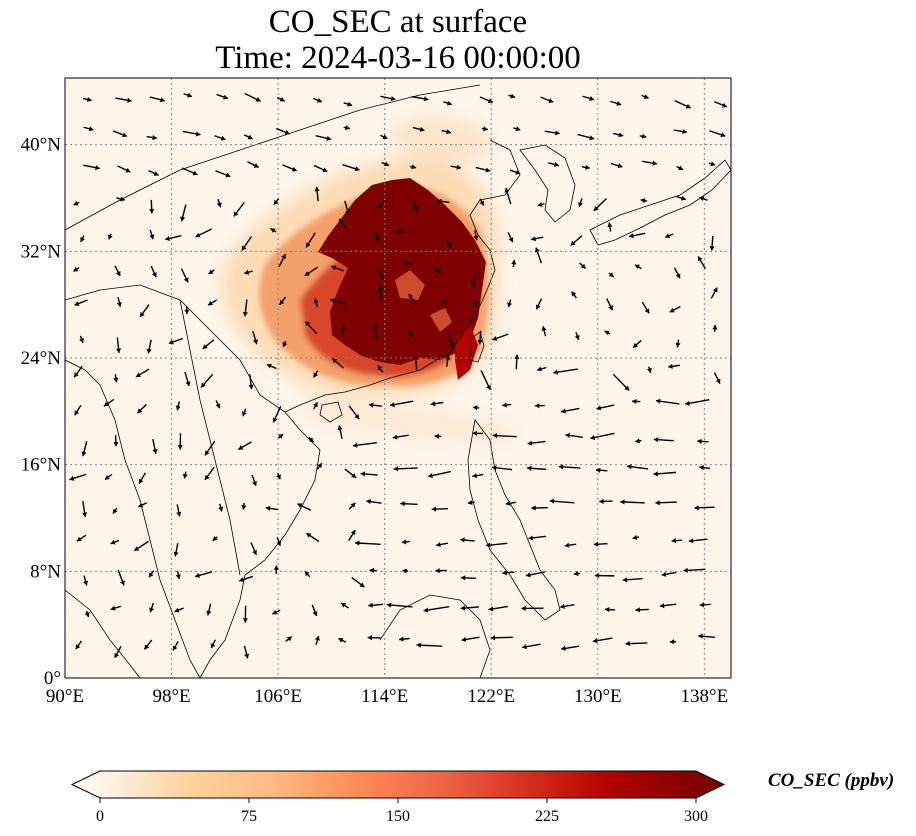 The width and height of the screenshot is (916, 836). Describe the element at coordinates (133, 518) in the screenshot. I see `bay-of-bengal-coast` at that location.